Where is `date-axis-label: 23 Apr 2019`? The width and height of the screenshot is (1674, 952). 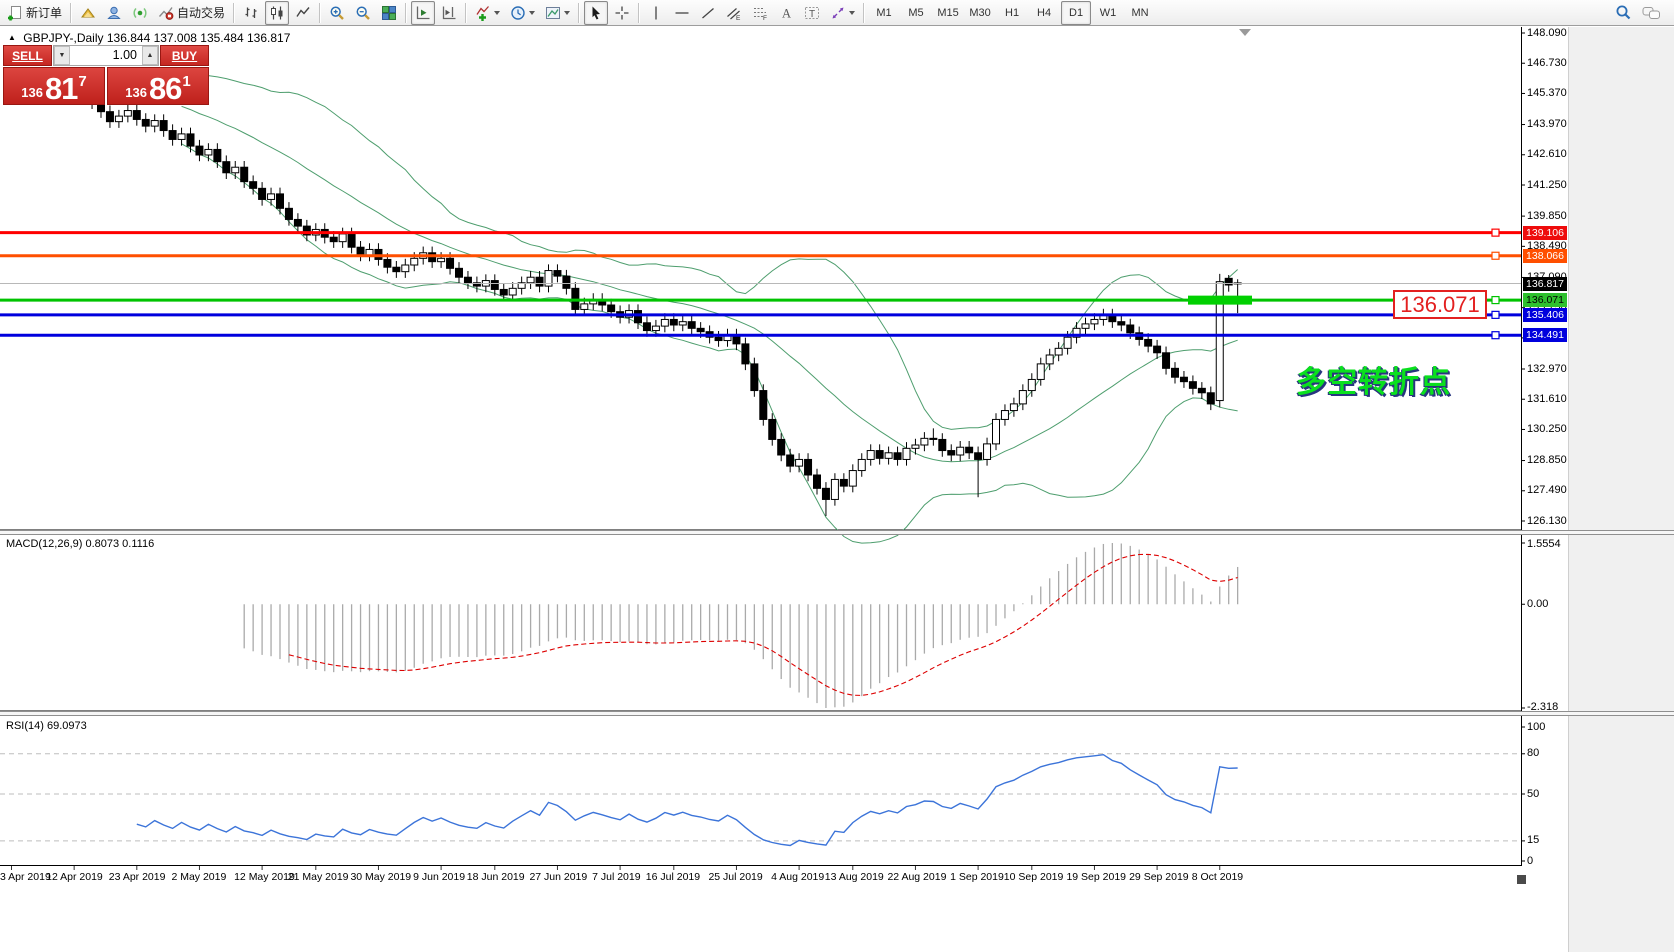
date-axis-label: 23 Apr 2019 is located at coordinates (137, 877).